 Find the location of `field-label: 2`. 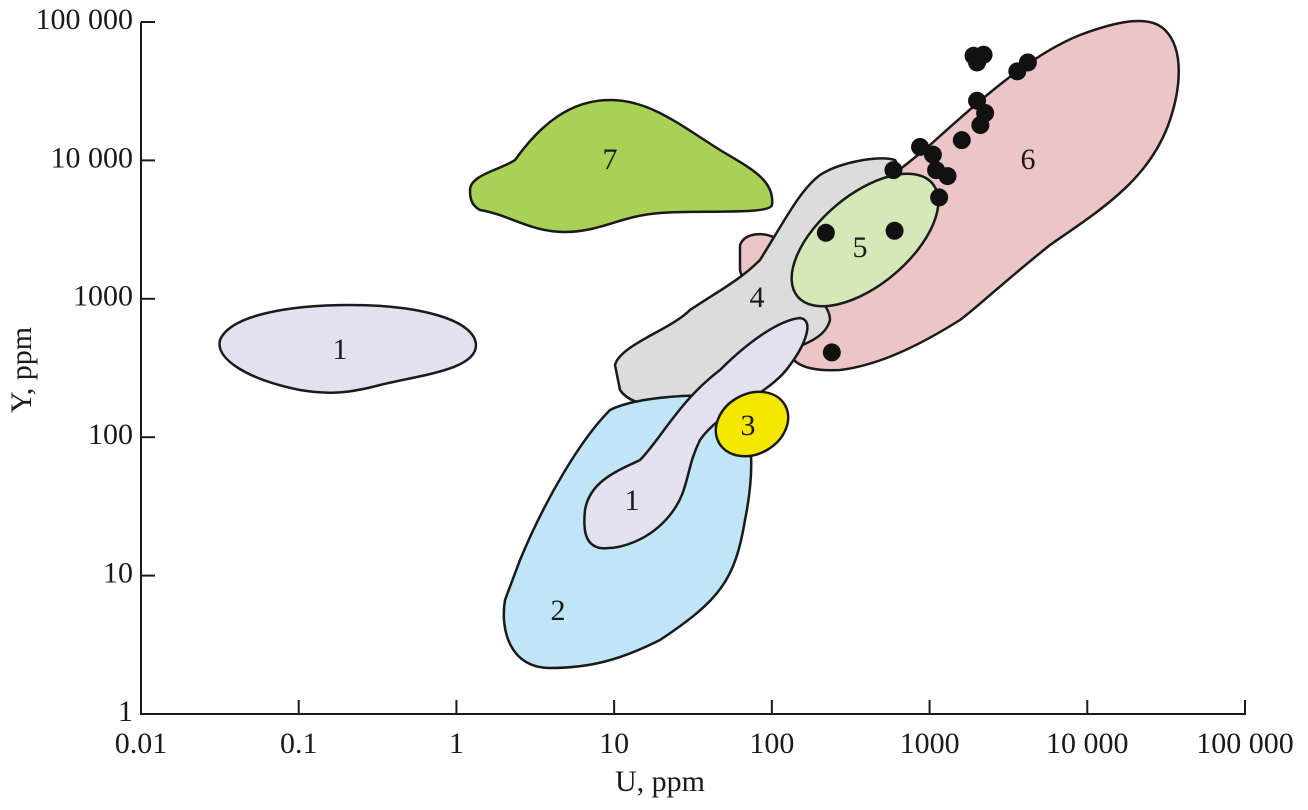

field-label: 2 is located at coordinates (558, 610).